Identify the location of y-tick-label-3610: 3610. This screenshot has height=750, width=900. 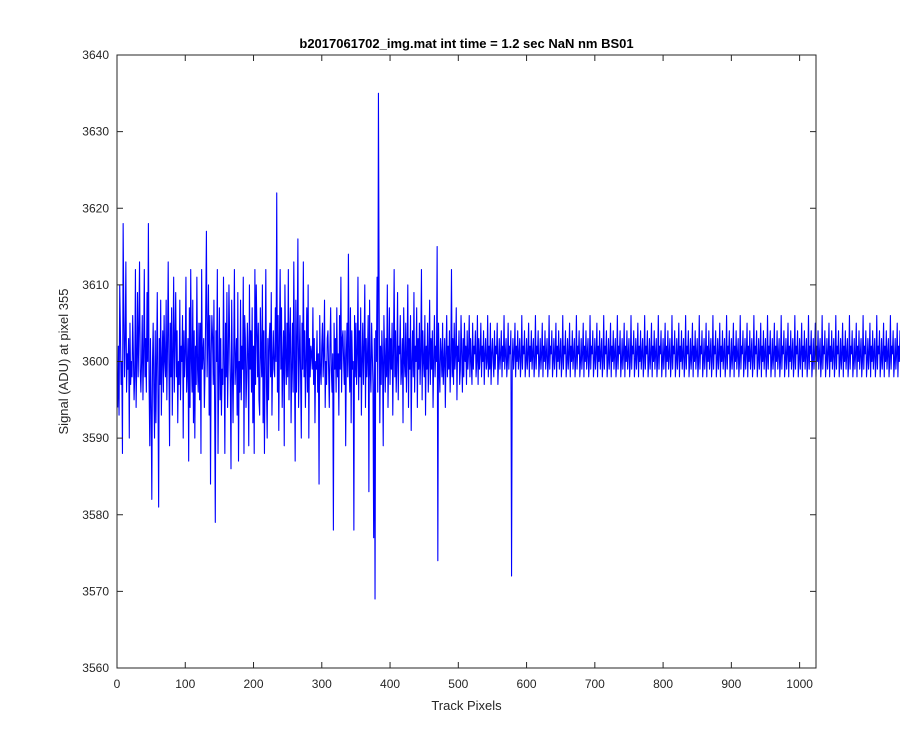
(95, 285).